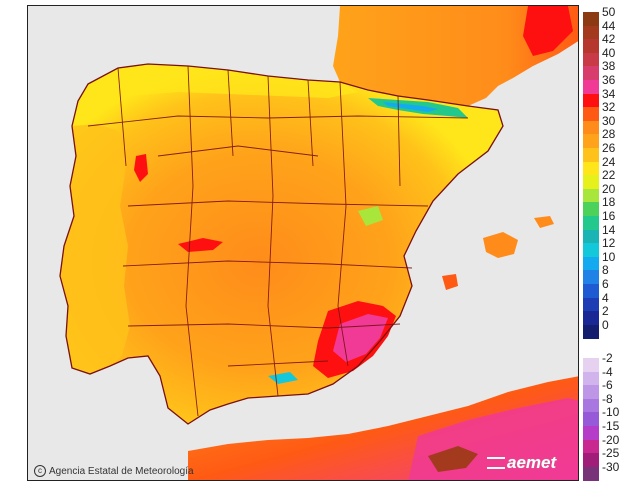  I want to click on legend-label: 36, so click(609, 80).